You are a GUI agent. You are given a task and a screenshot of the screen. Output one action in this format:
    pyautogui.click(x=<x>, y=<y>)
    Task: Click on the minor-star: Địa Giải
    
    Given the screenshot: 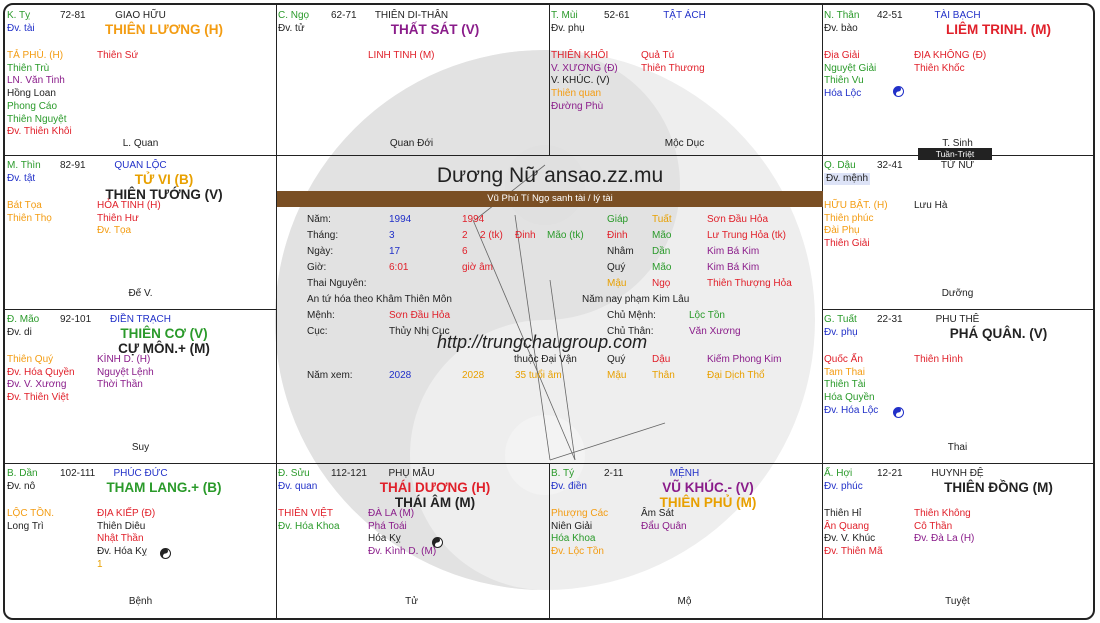 What is the action you would take?
    pyautogui.click(x=842, y=55)
    